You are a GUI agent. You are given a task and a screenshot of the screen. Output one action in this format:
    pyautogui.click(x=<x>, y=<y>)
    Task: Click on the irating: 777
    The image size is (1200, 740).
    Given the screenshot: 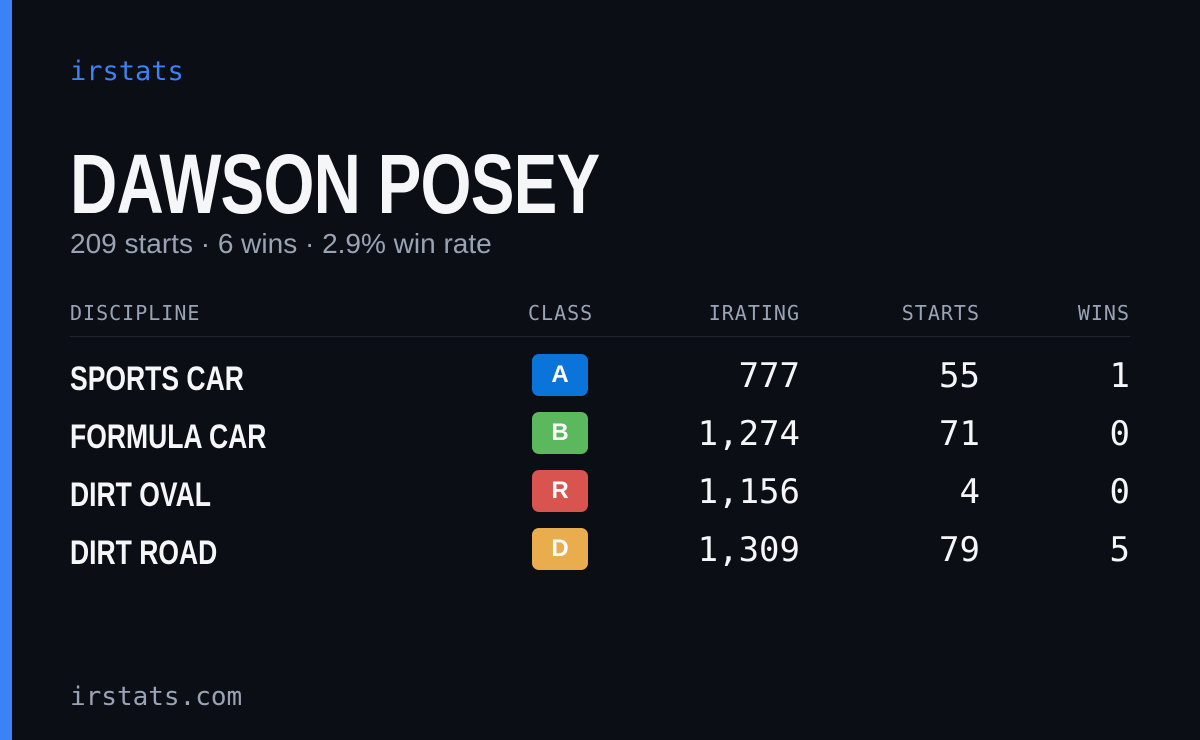 What is the action you would take?
    pyautogui.click(x=769, y=376)
    